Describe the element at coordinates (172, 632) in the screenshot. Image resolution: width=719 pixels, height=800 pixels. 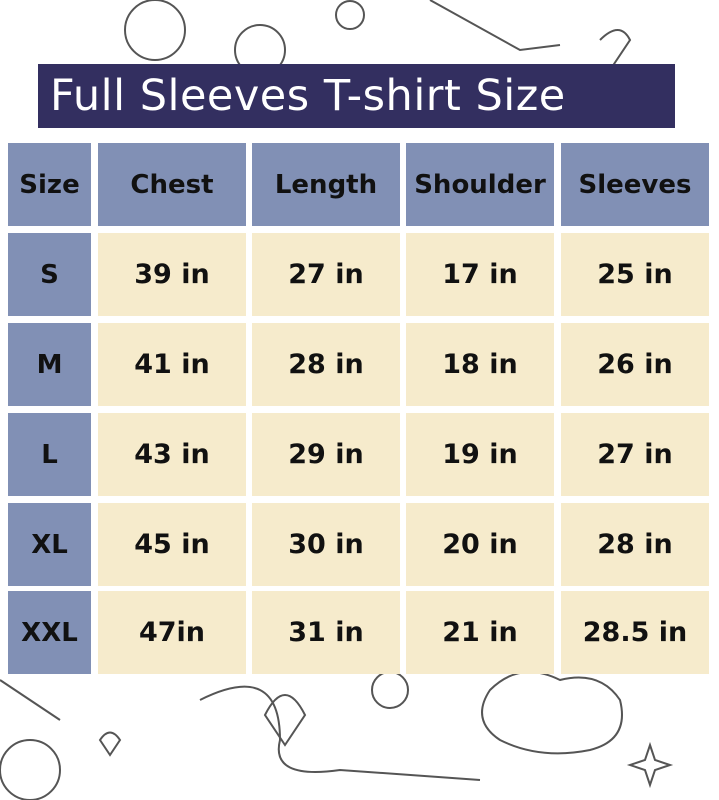
I see `cell-chest: 47in` at that location.